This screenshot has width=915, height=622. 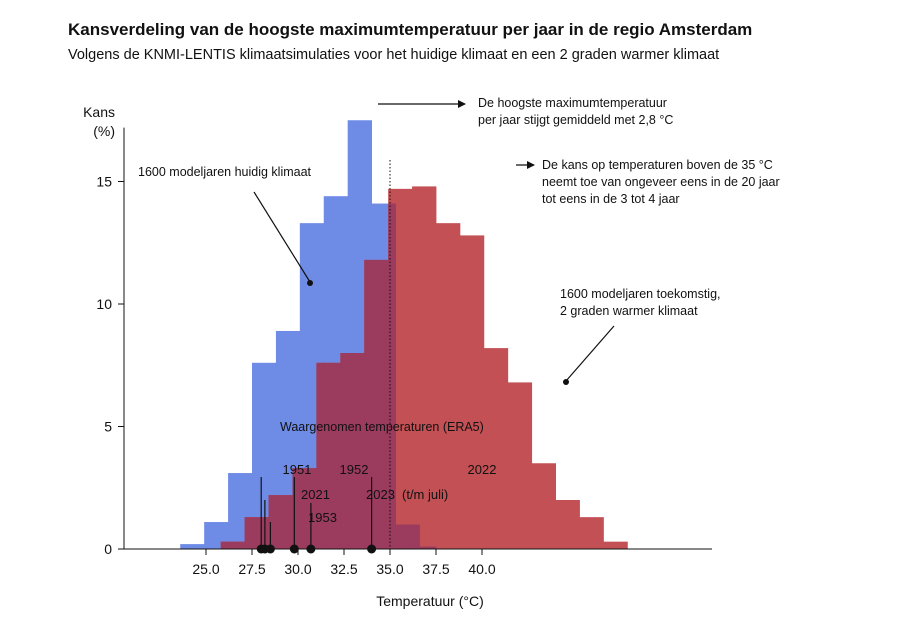 What do you see at coordinates (251, 569) in the screenshot?
I see `x-tick-label: 27.5` at bounding box center [251, 569].